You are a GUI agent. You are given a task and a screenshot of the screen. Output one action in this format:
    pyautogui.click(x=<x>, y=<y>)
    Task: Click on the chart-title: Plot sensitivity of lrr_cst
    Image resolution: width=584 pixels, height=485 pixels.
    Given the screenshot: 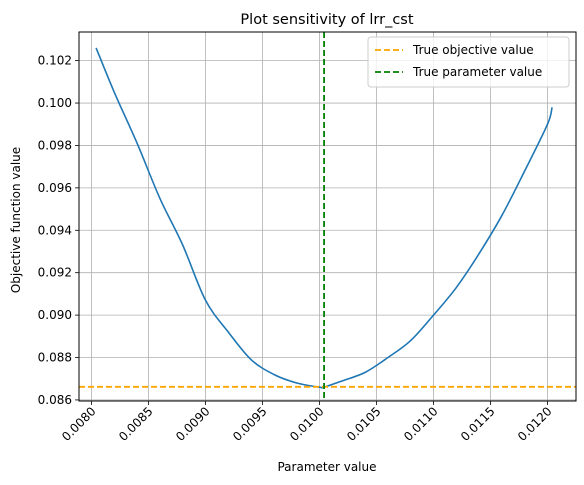 What is the action you would take?
    pyautogui.click(x=326, y=20)
    